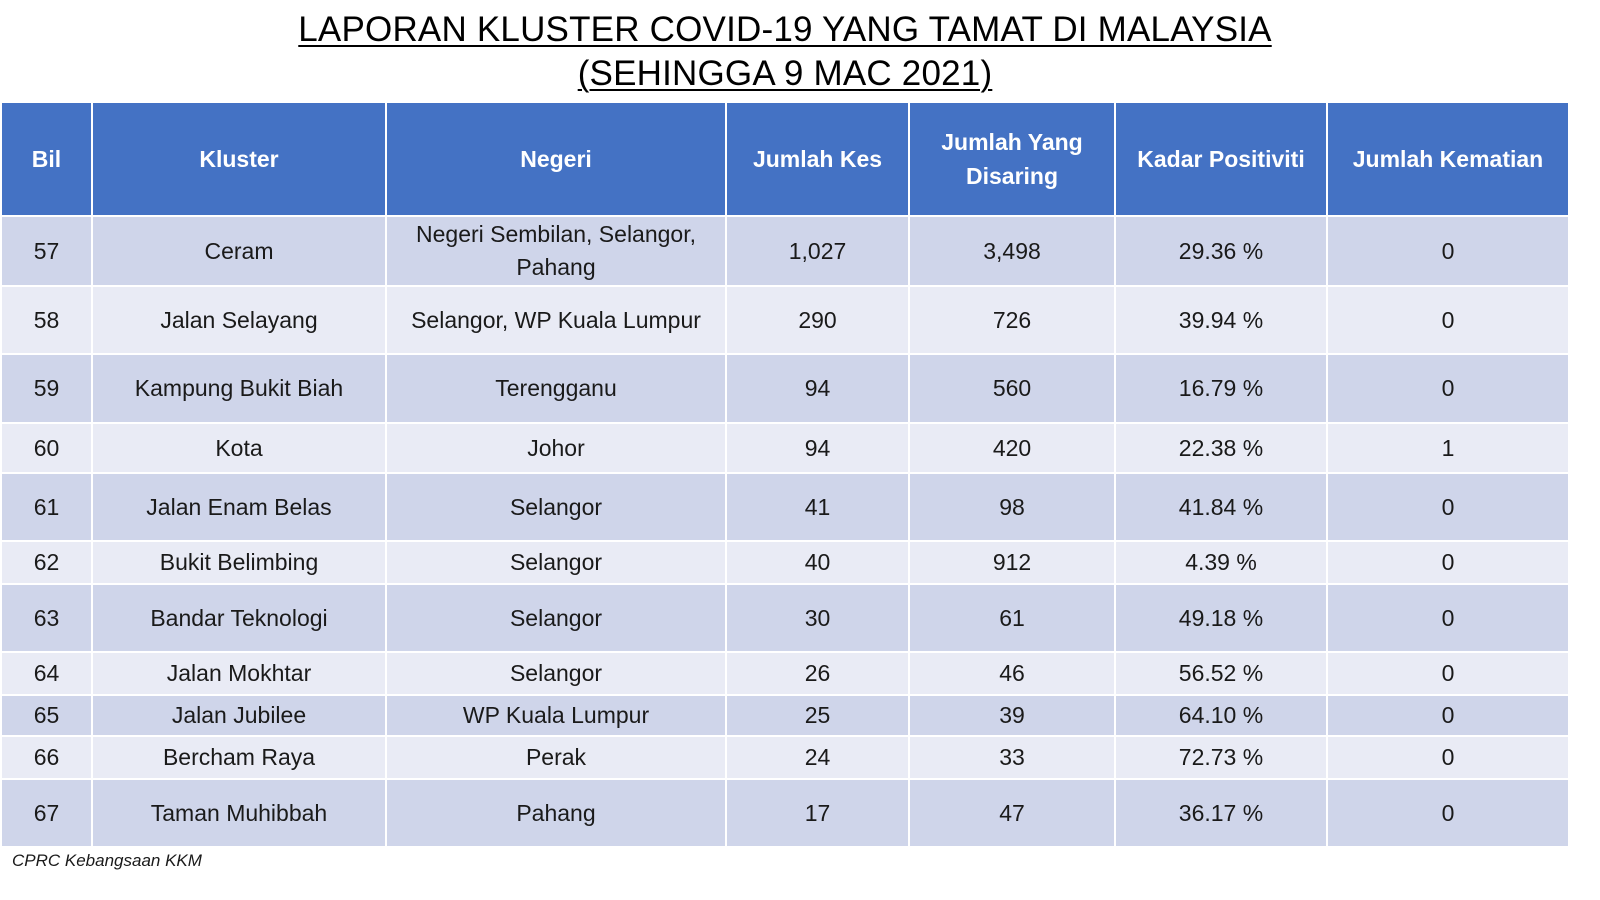  What do you see at coordinates (1012, 715) in the screenshot?
I see `cell-disaring: 39` at bounding box center [1012, 715].